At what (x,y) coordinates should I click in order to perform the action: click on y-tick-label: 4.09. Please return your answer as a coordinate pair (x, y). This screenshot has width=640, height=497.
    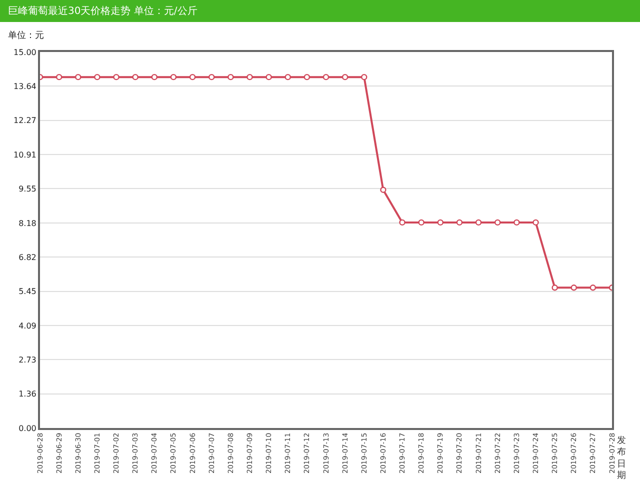
    Looking at the image, I should click on (27, 325).